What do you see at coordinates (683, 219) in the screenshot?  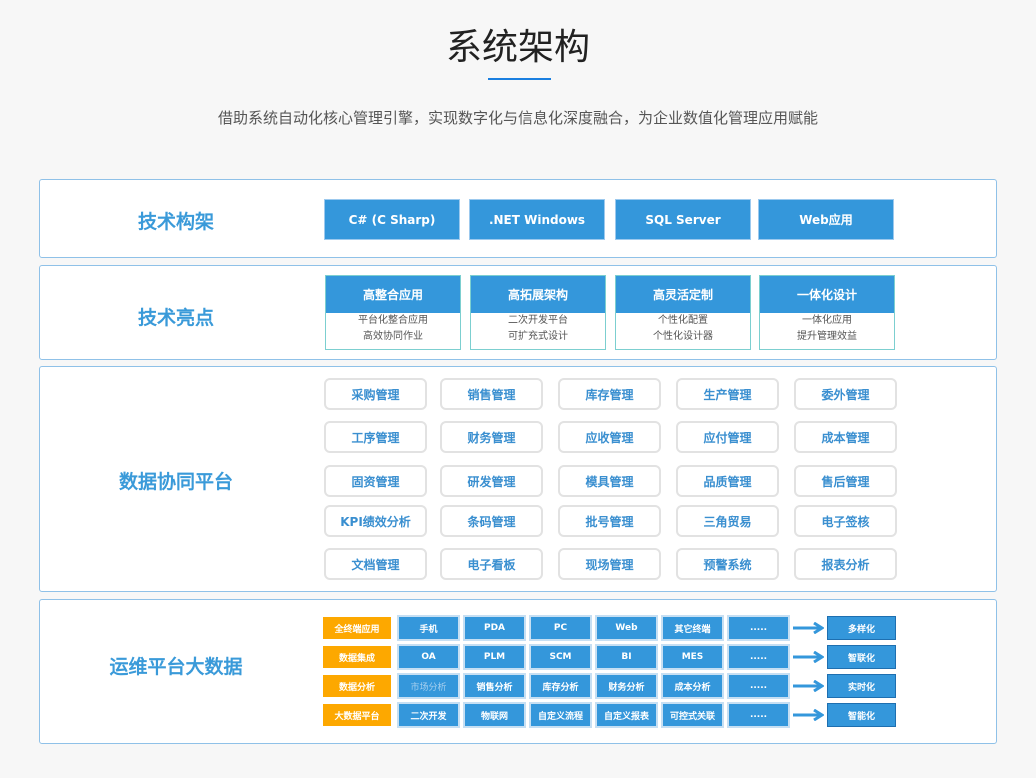 I see `tech-item: SQL Server` at bounding box center [683, 219].